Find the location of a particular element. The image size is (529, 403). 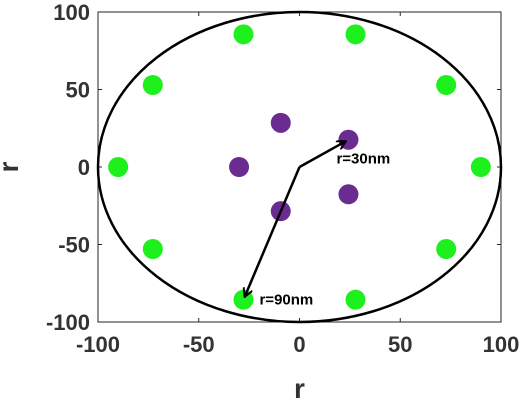

x-tick-label: -50 is located at coordinates (199, 344).